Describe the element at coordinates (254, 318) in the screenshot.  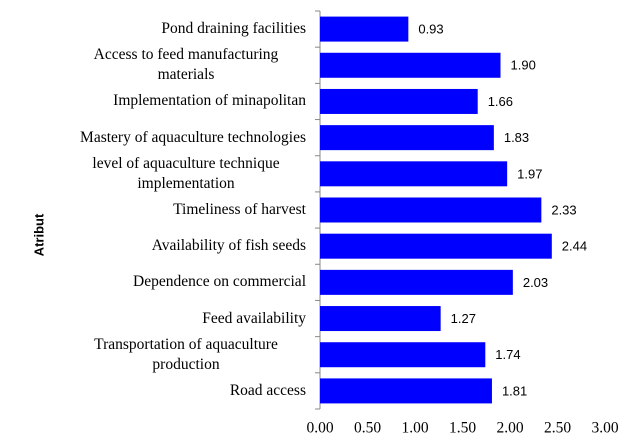
I see `y-tick-label: Feed availability` at that location.